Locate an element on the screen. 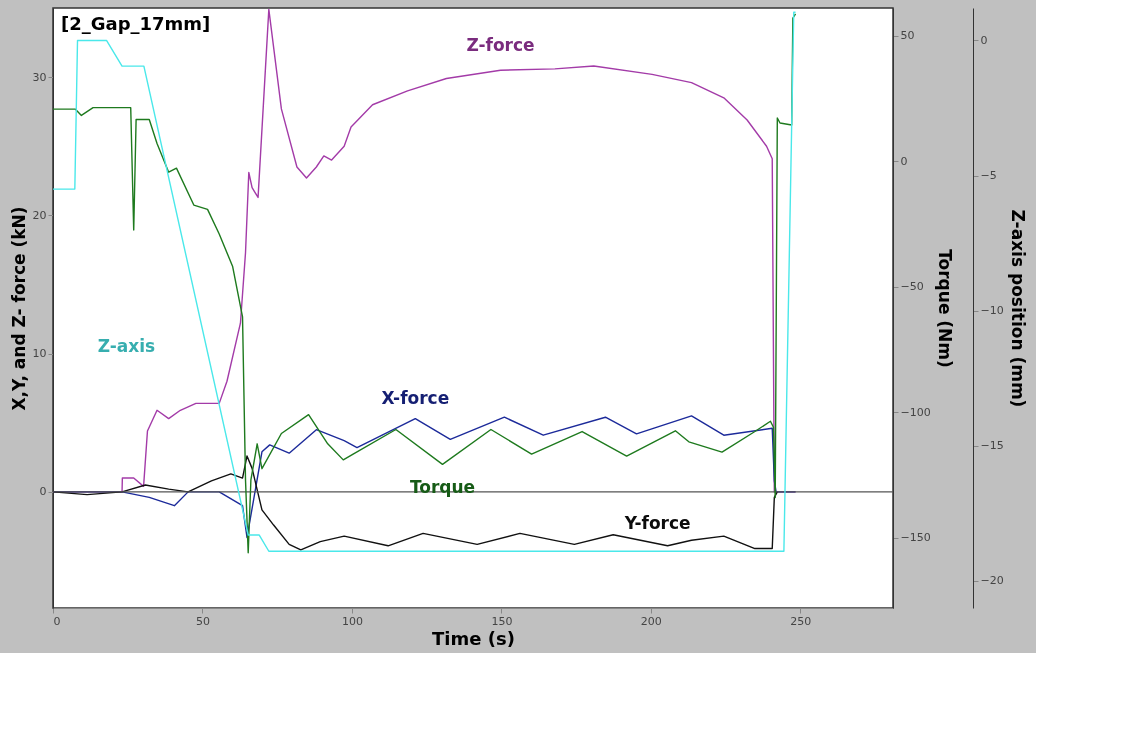 The width and height of the screenshot is (1141, 732). x-tick-label: 100 is located at coordinates (352, 621).